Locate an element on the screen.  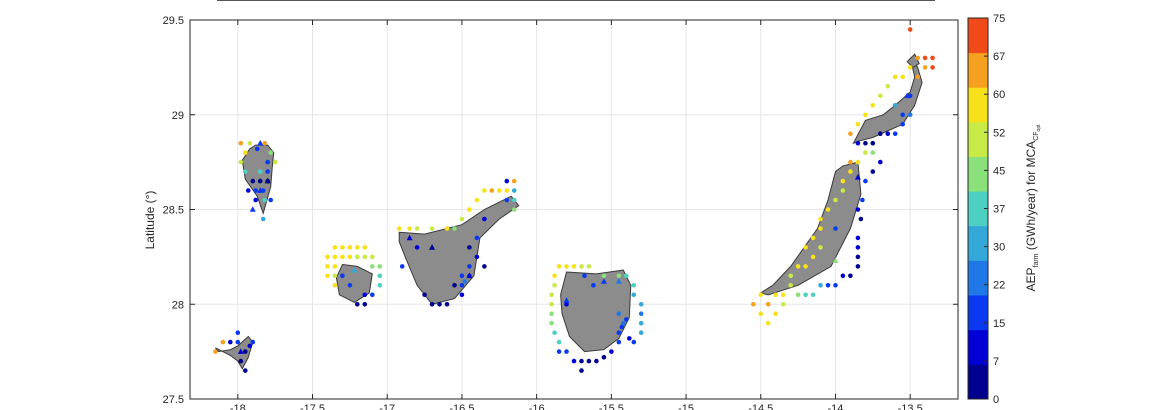
y-tick-label: 28 is located at coordinates (178, 305).